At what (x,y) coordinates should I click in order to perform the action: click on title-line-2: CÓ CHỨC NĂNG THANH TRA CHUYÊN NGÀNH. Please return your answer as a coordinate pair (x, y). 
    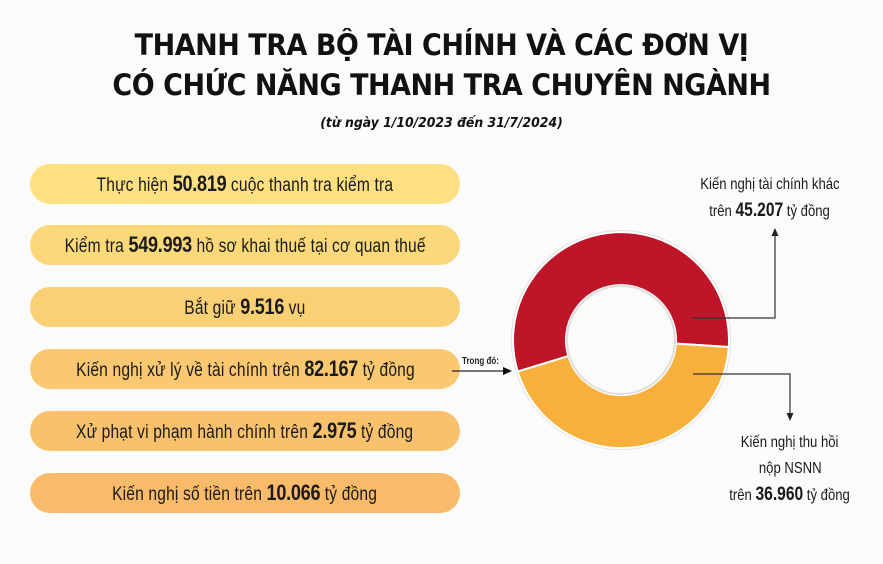
    Looking at the image, I should click on (441, 85).